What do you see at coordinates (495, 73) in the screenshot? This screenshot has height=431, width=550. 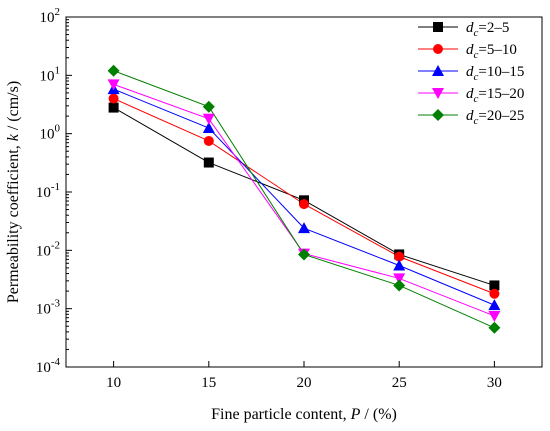 I see `legend-entry-3: dc=10–15` at bounding box center [495, 73].